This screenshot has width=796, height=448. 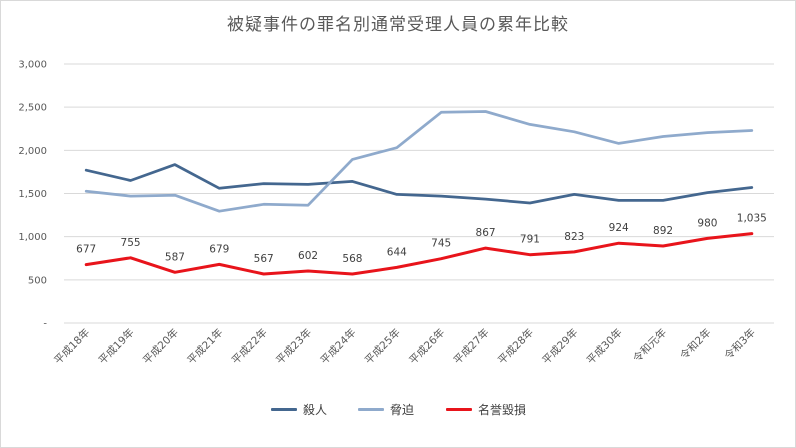 I want to click on chart-title: 被疑事件の罪名別通常受理人員の累年比較, so click(x=398, y=25).